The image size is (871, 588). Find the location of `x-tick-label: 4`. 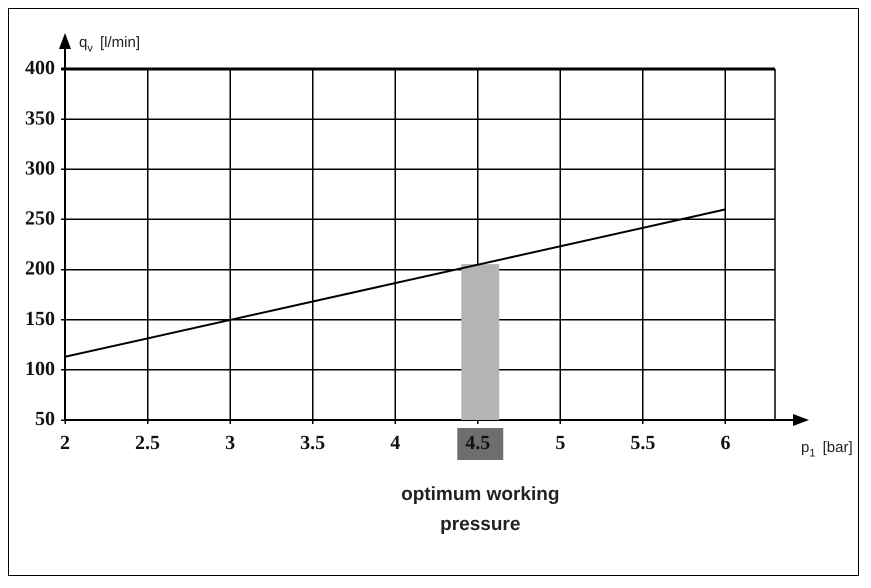

x-tick-label: 4 is located at coordinates (395, 443).